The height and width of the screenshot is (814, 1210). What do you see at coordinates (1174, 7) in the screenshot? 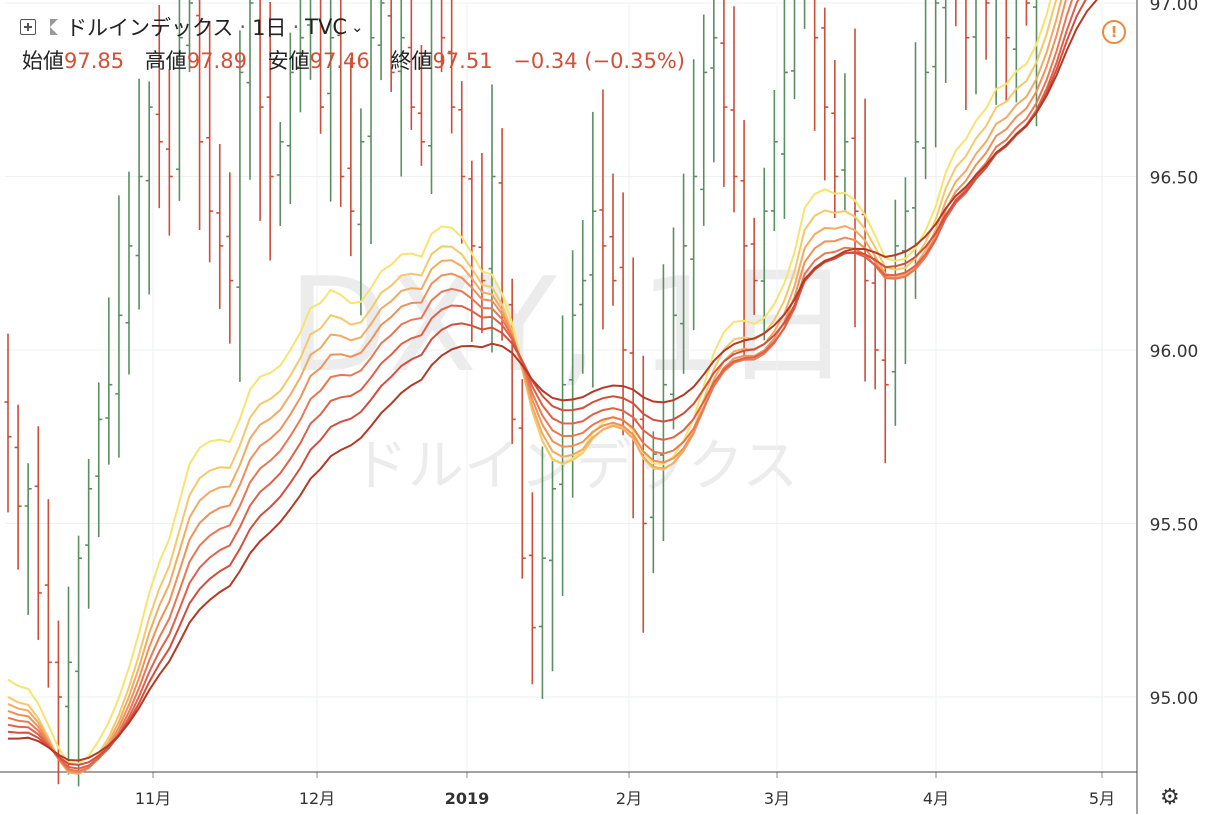
I see `y-tick-label: 97.00` at bounding box center [1174, 7].